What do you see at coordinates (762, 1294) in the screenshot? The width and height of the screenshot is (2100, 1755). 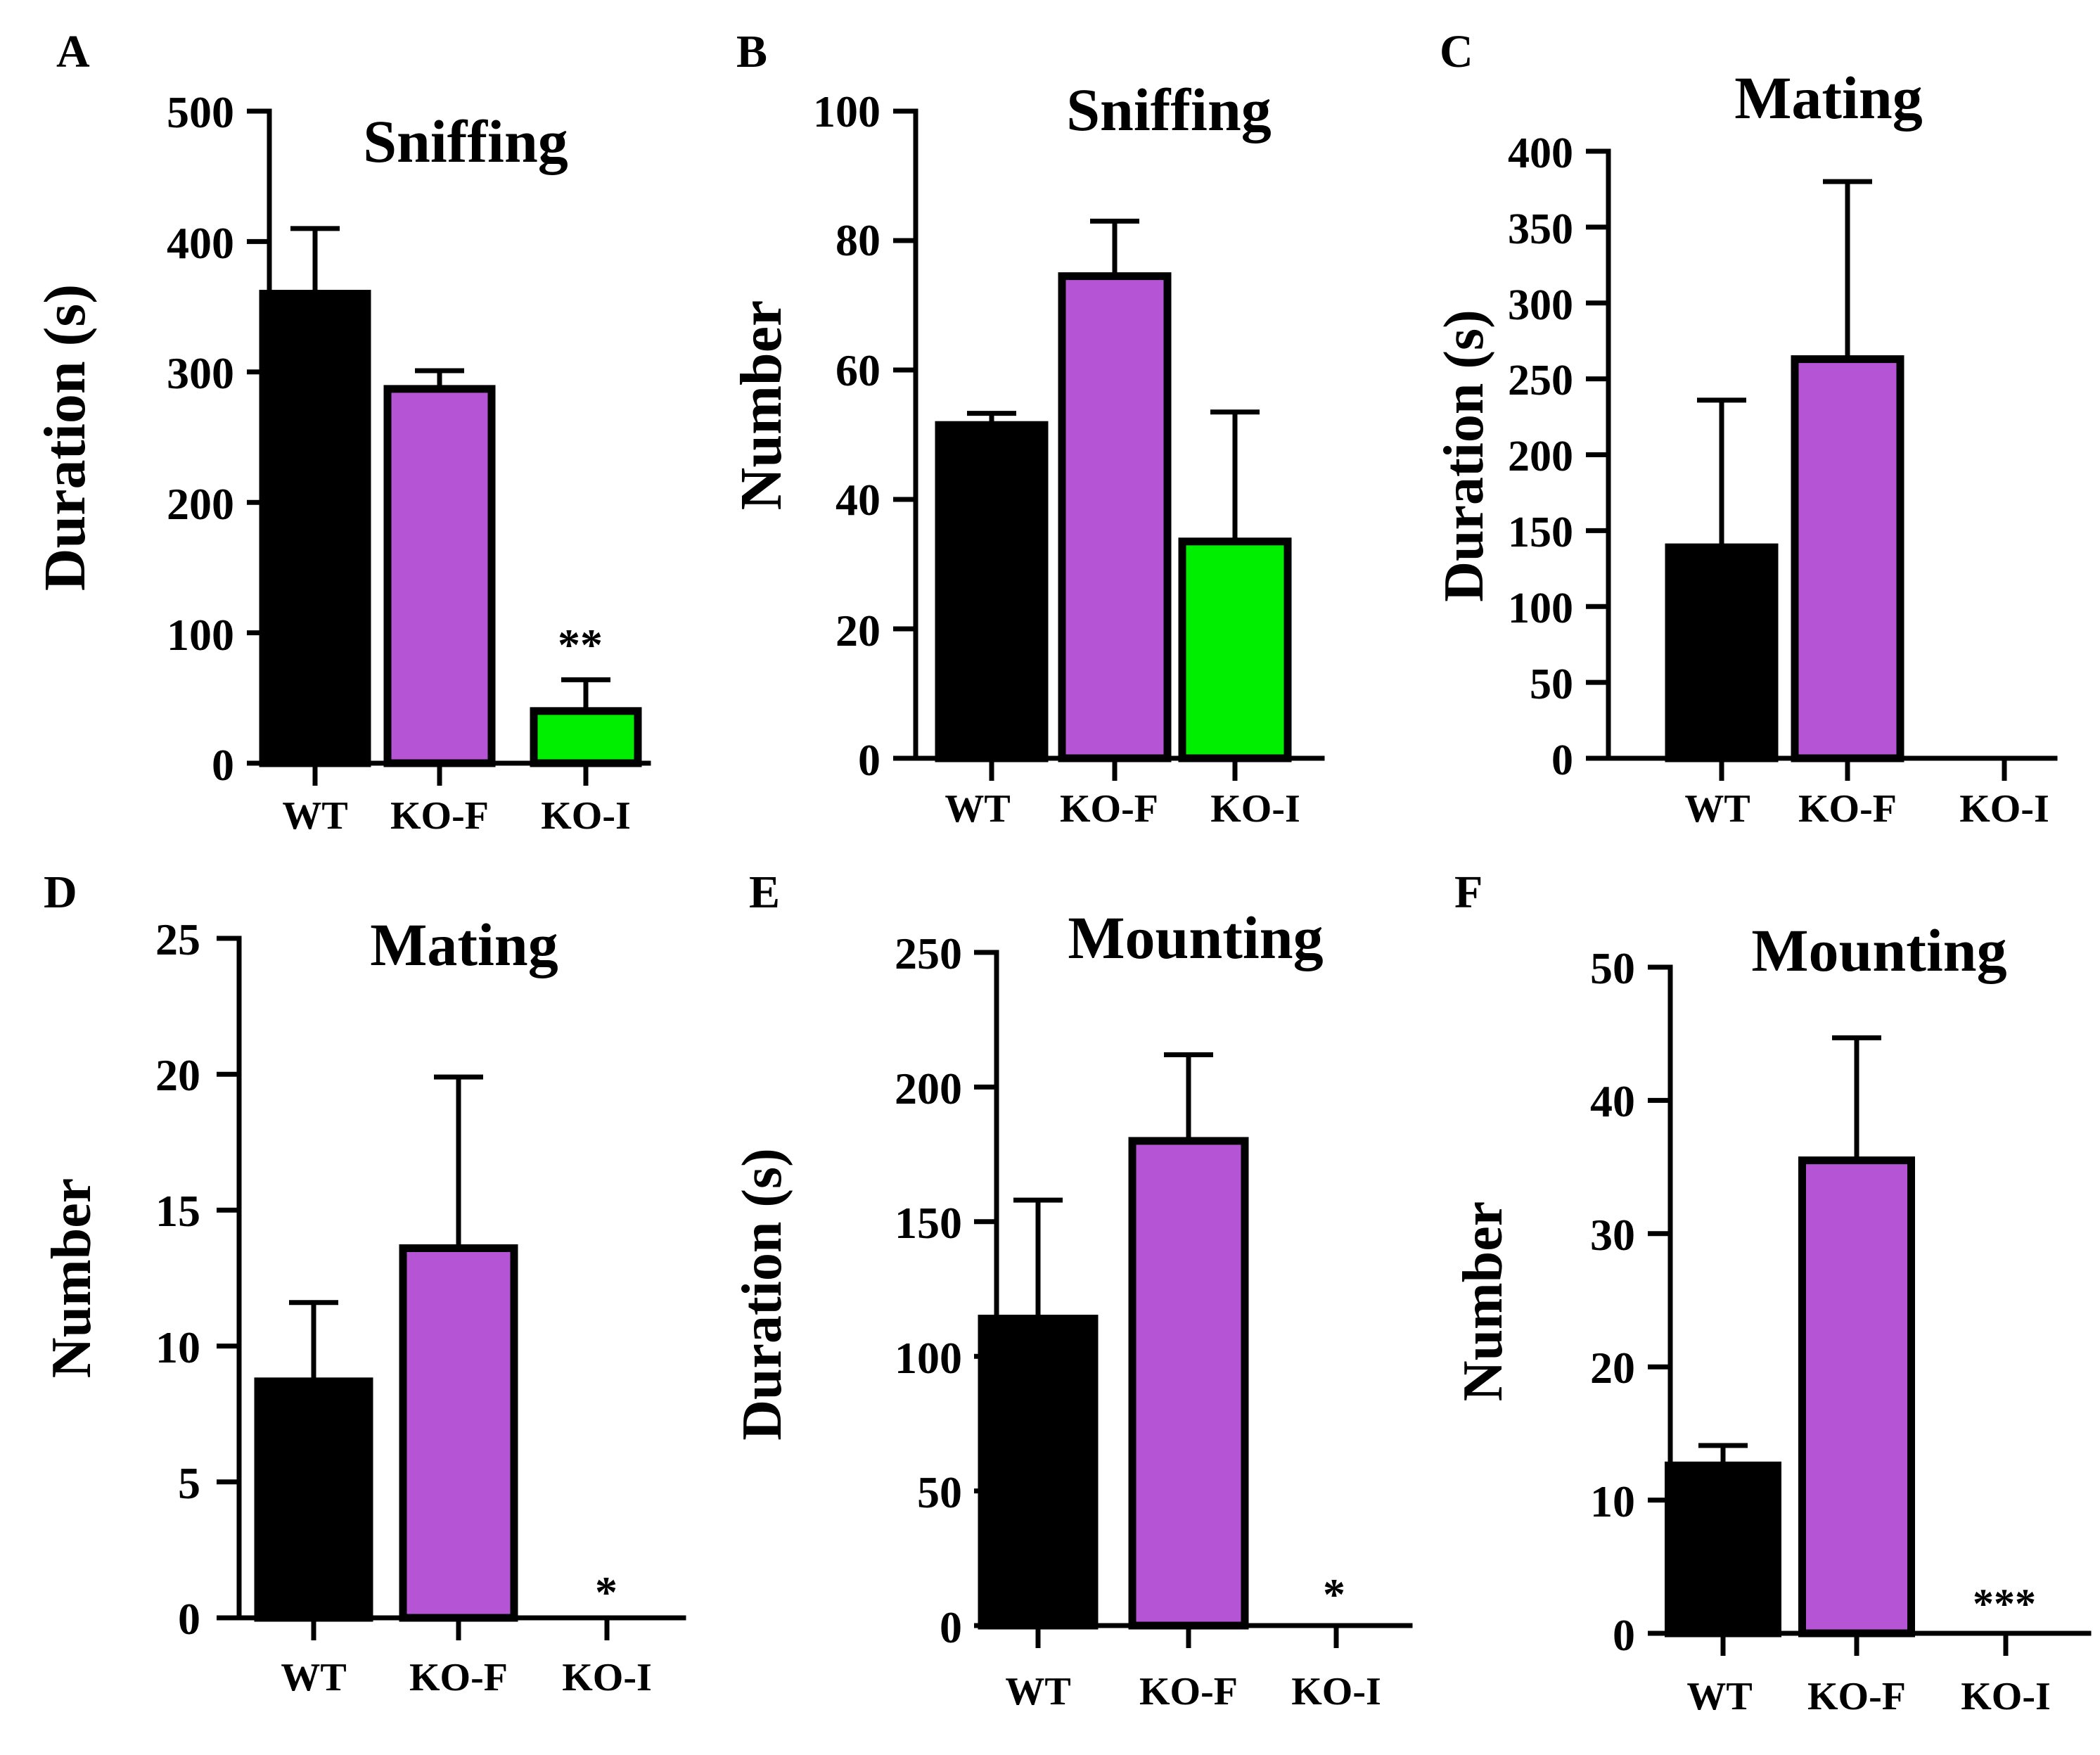 I see `panel-e-ylabel: Duration (s)` at bounding box center [762, 1294].